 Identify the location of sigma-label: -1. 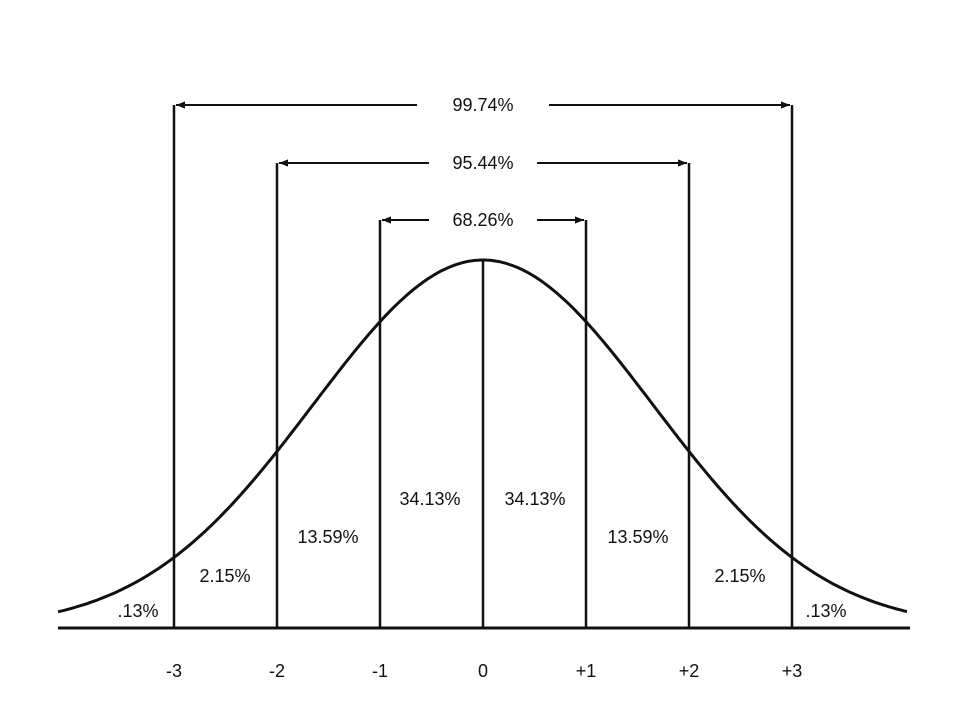
(380, 671).